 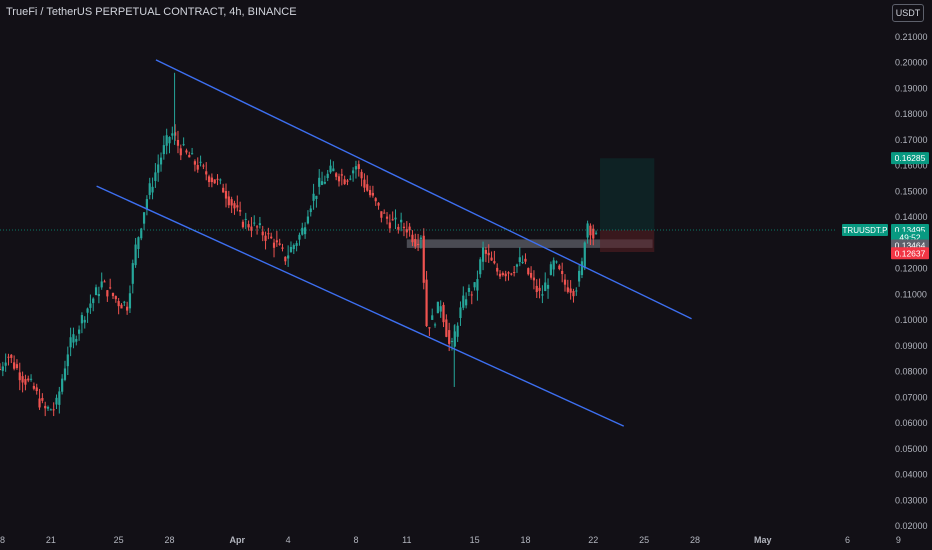 I want to click on long-stop, so click(x=627, y=241).